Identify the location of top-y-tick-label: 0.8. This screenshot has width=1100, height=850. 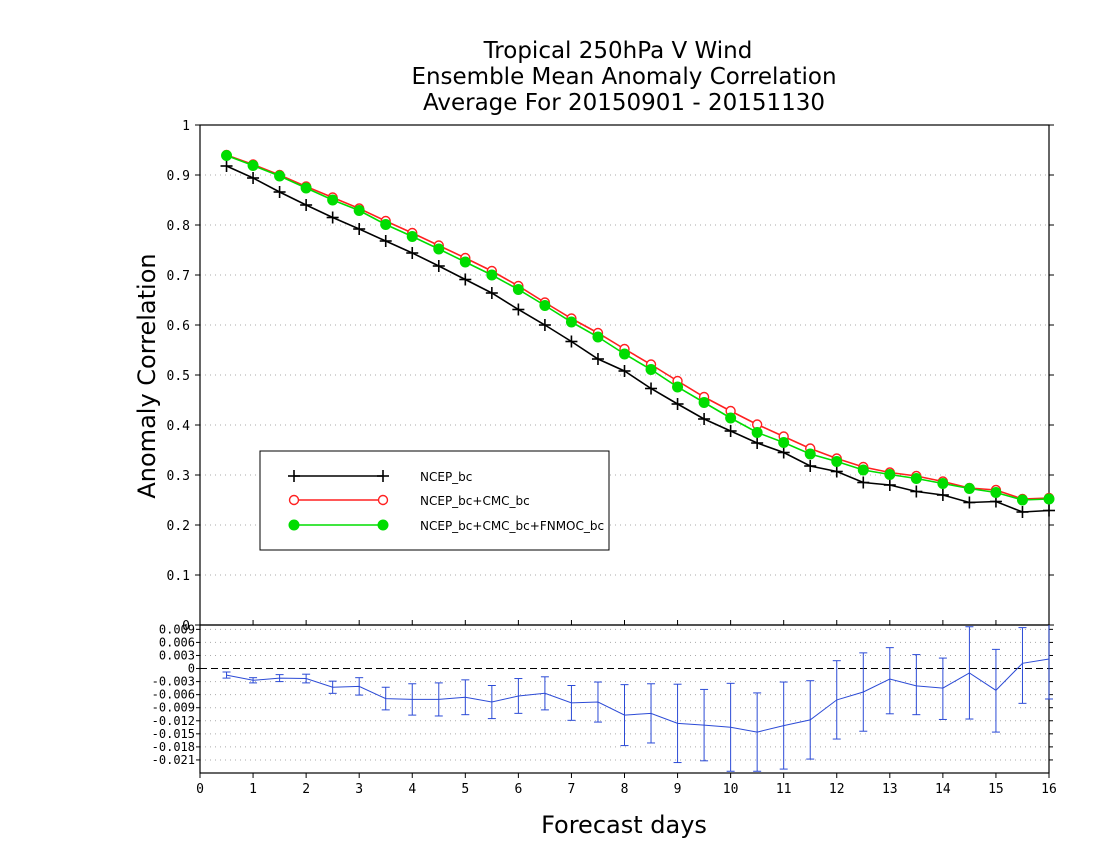
(178, 226).